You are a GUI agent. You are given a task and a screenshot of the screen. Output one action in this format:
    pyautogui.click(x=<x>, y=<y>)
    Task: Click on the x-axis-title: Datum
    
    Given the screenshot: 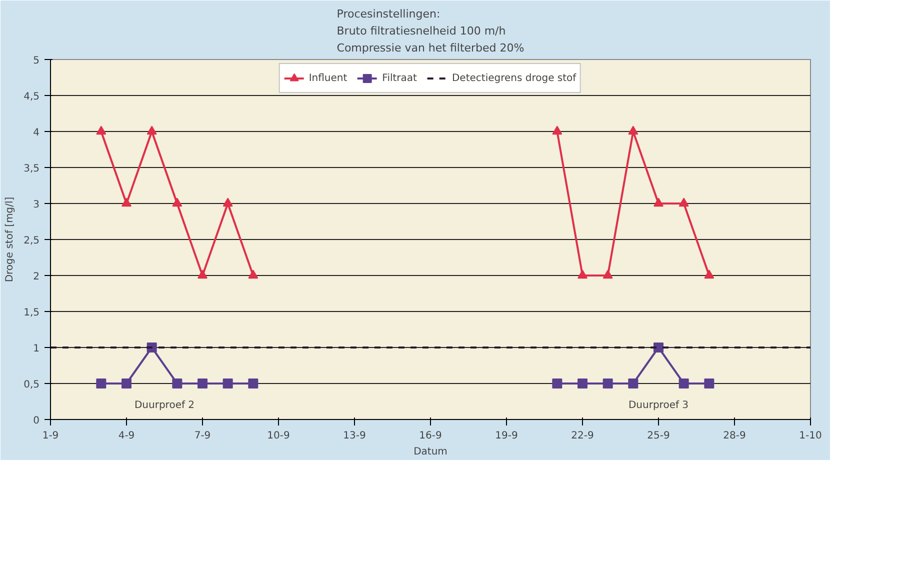 What is the action you would take?
    pyautogui.click(x=431, y=452)
    